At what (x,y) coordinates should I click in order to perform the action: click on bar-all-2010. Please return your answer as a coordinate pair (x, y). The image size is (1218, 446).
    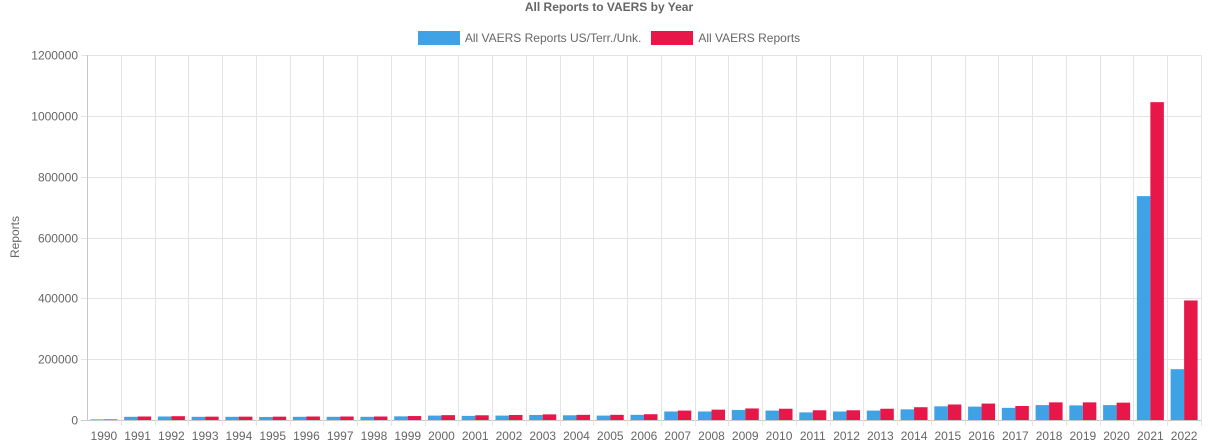
    Looking at the image, I should click on (786, 414).